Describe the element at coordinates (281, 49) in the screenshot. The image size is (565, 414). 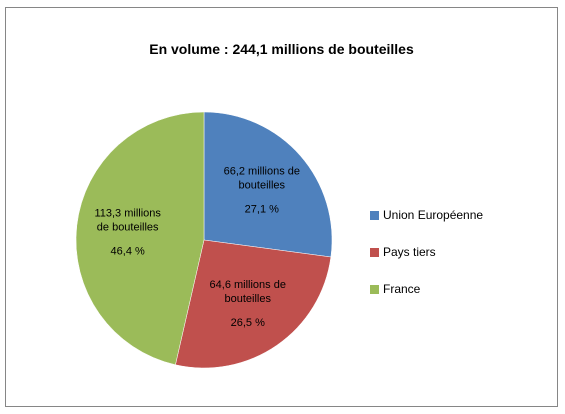
I see `chart-title: En volume : 244,1 millions de bouteilles` at that location.